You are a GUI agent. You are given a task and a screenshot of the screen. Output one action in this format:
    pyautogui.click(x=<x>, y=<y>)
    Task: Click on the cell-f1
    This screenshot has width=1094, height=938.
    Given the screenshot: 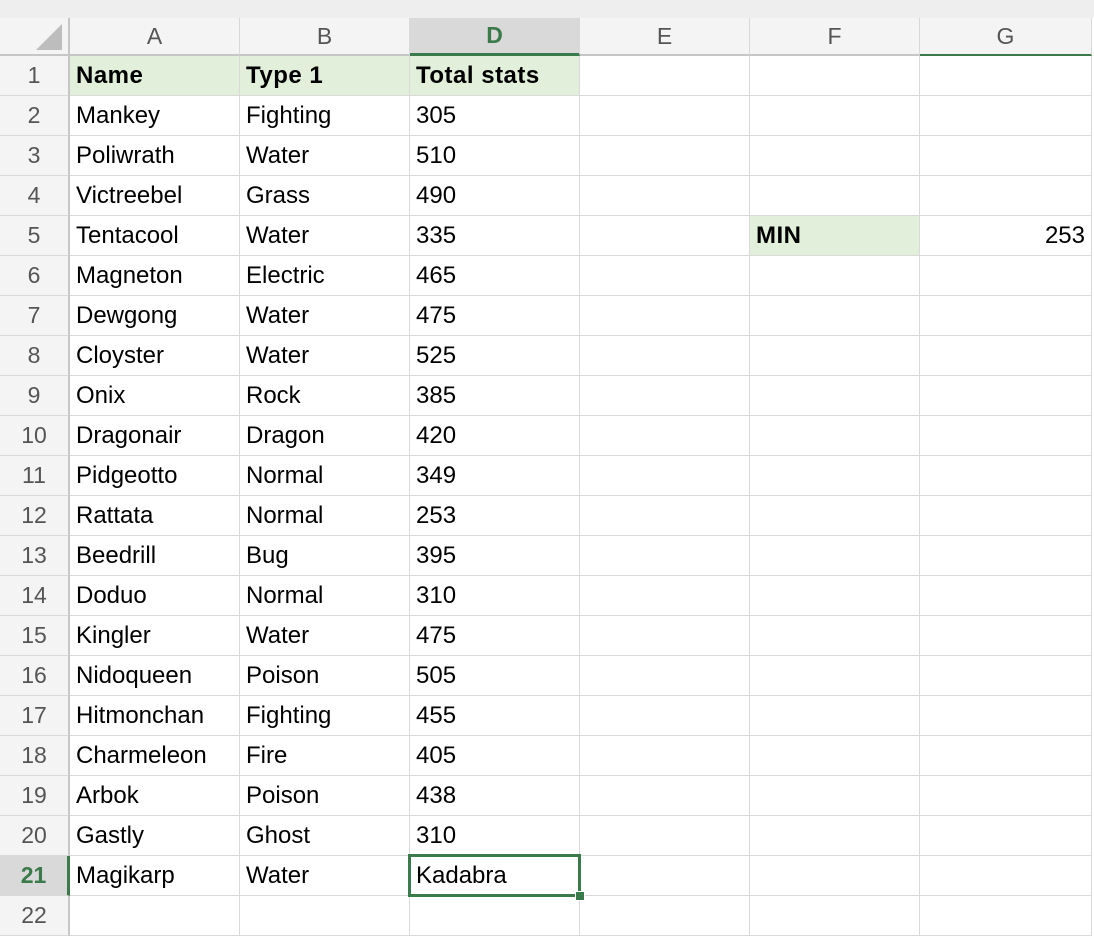 What is the action you would take?
    pyautogui.click(x=835, y=76)
    